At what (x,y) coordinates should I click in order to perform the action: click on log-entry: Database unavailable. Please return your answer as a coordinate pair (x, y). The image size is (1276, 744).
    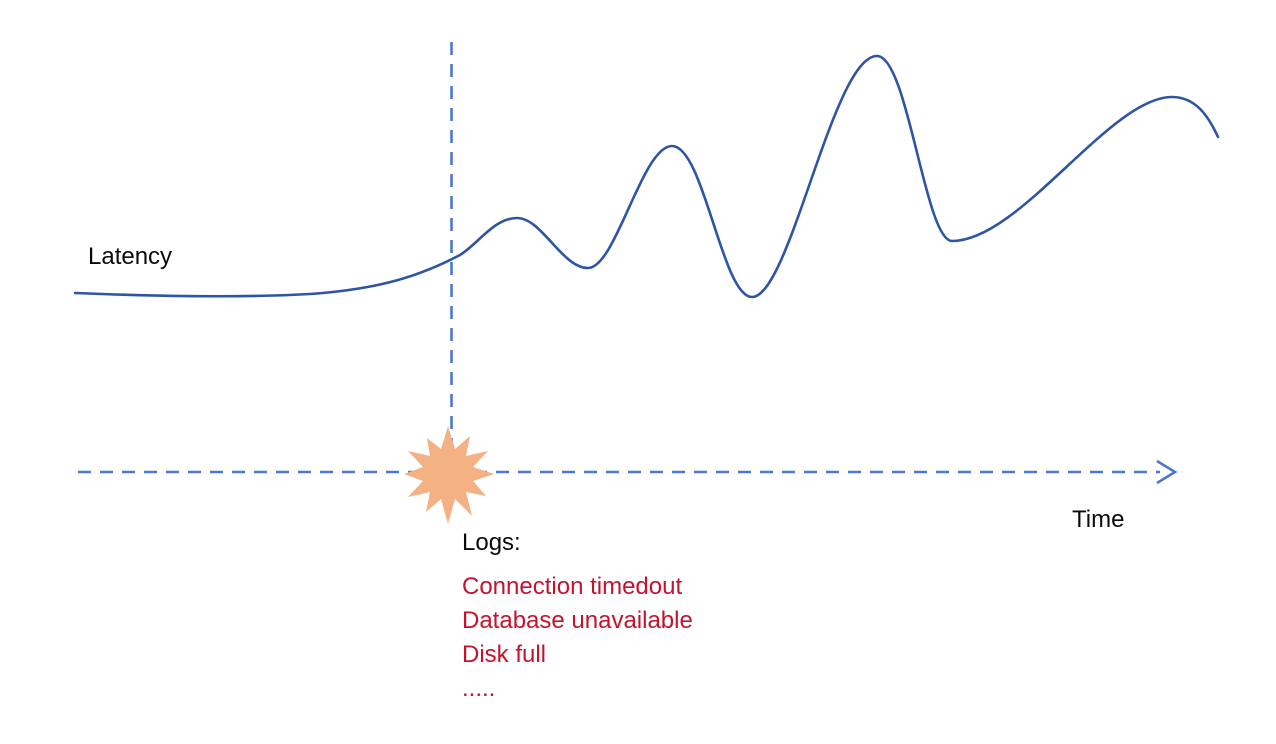
    Looking at the image, I should click on (577, 620).